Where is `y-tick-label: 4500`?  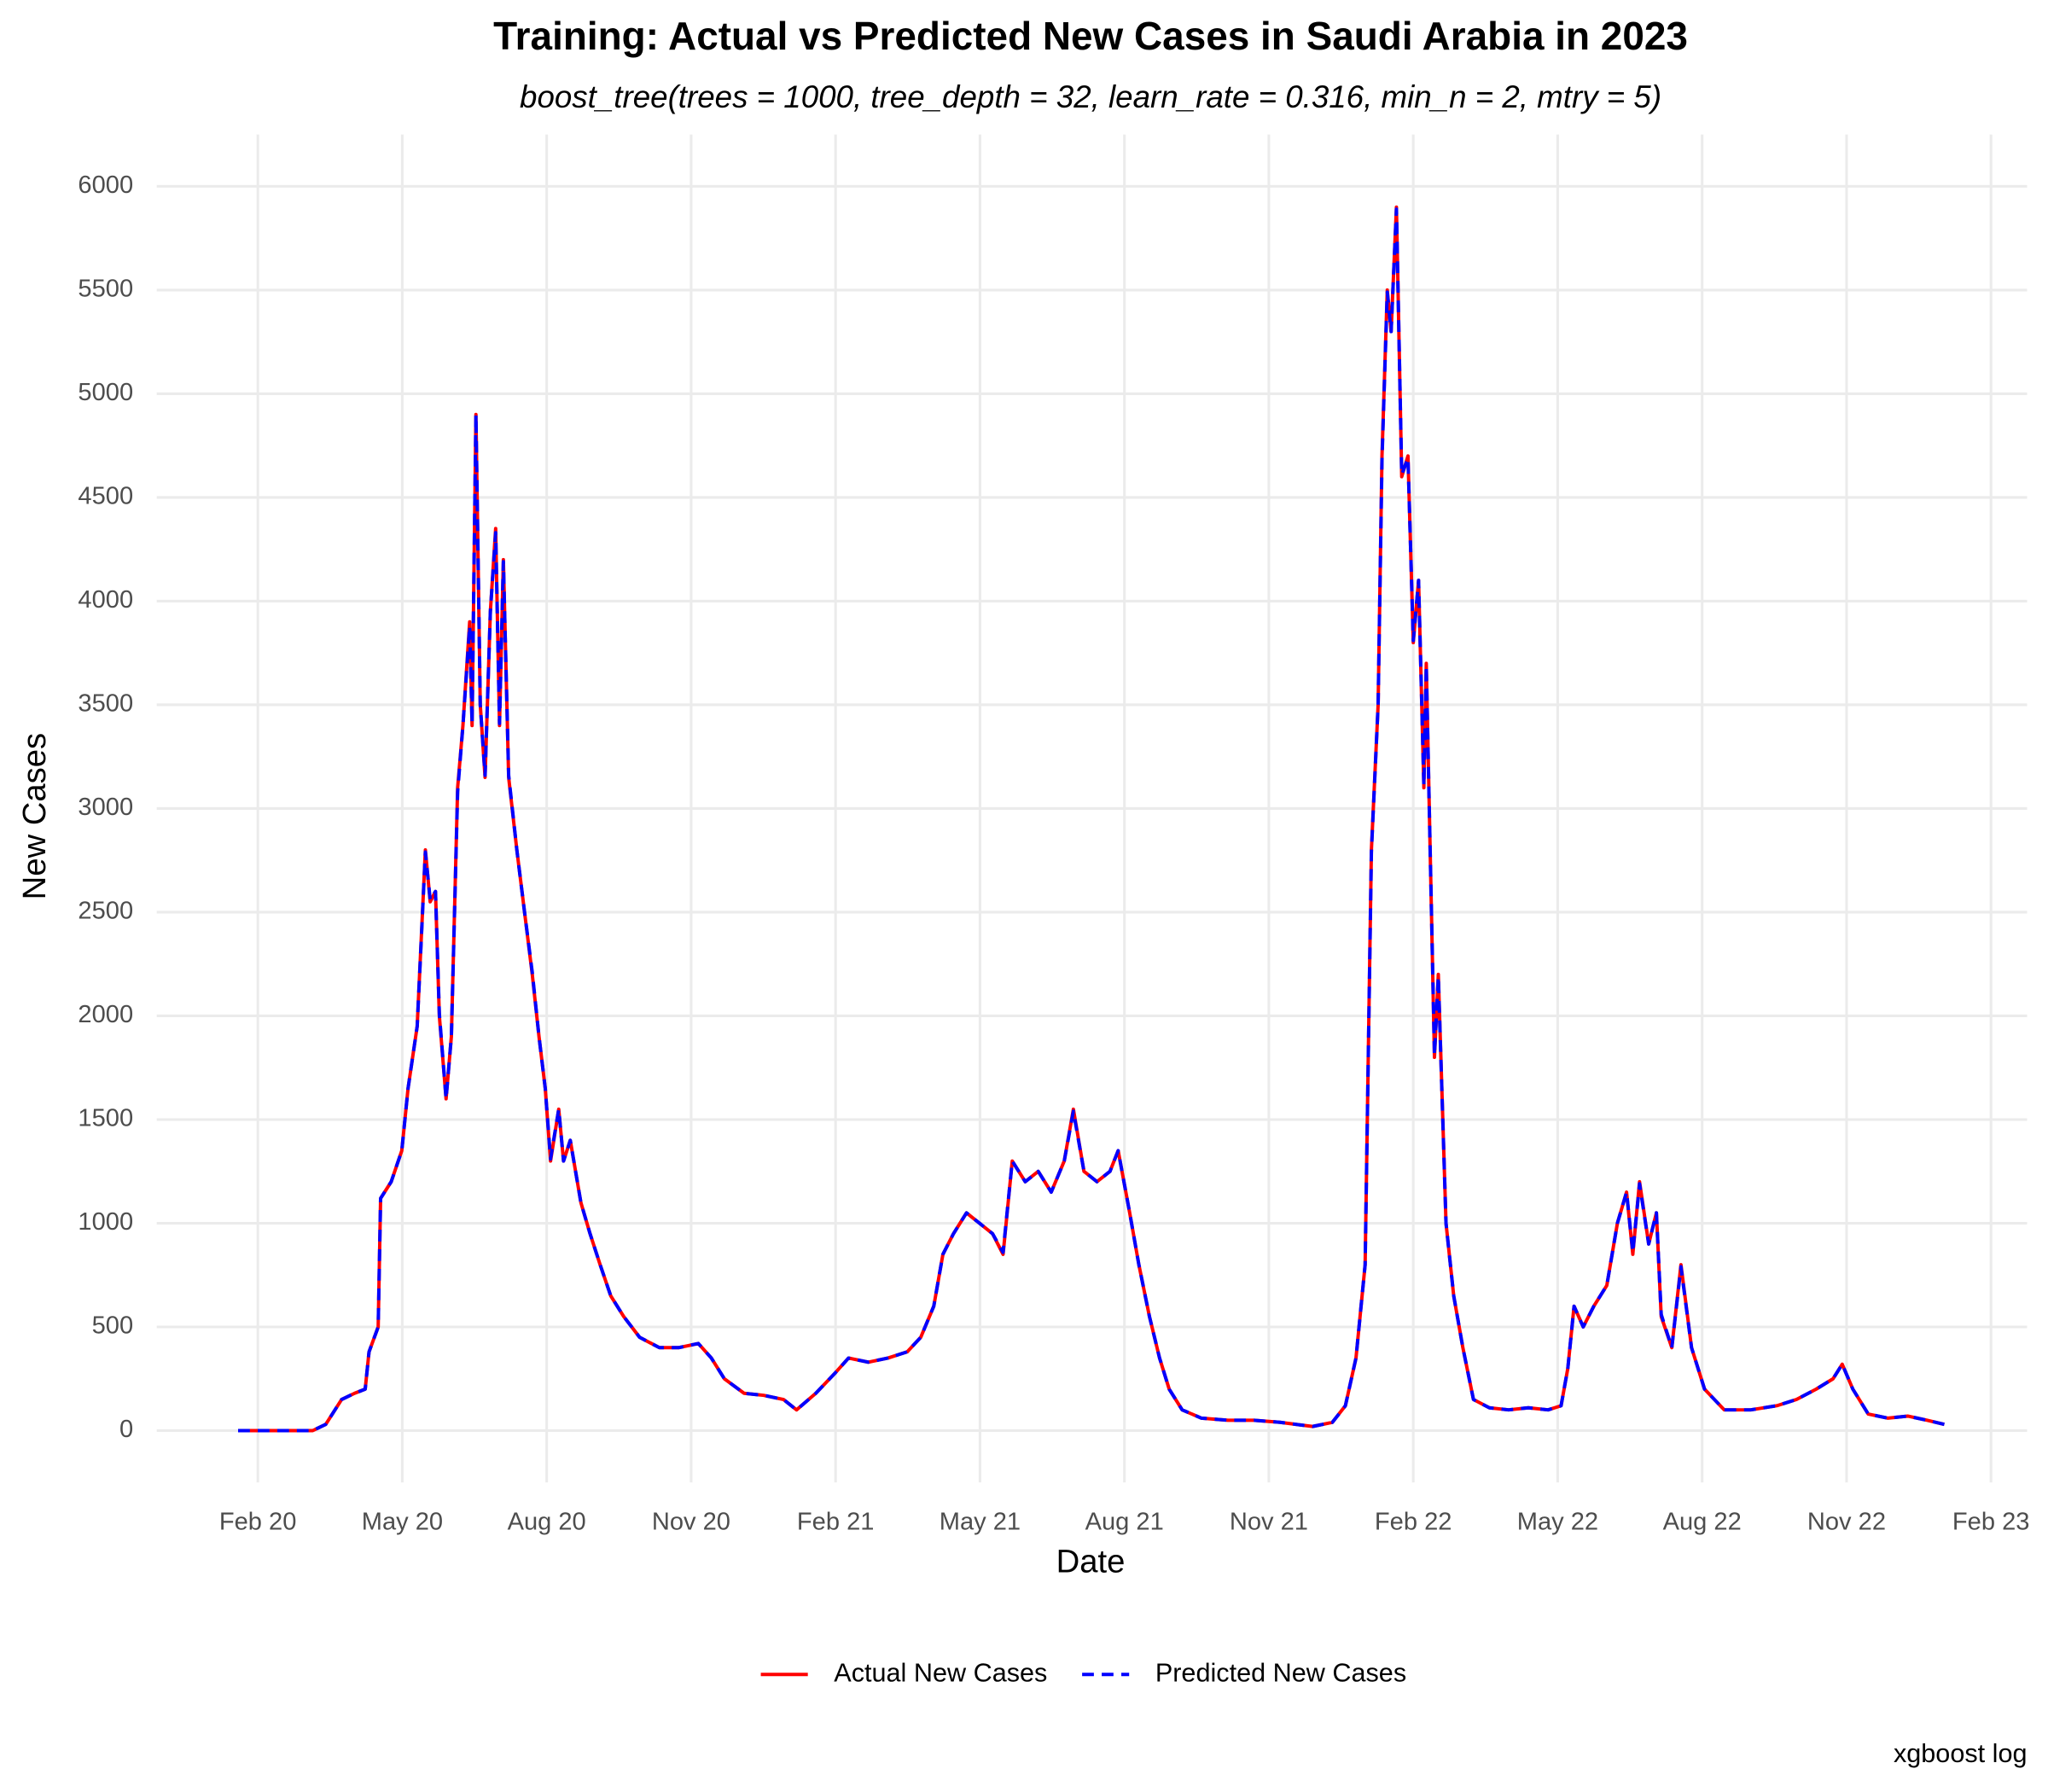
y-tick-label: 4500 is located at coordinates (105, 497).